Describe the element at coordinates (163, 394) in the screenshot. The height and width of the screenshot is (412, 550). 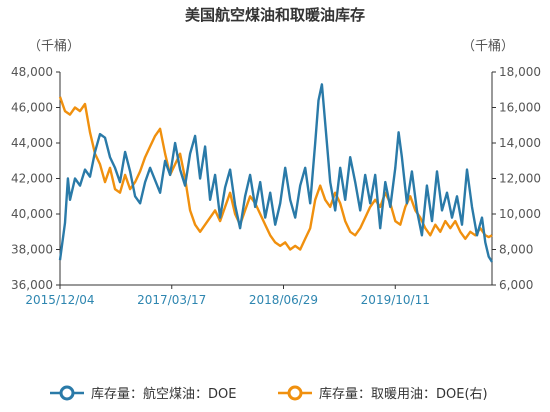
I see `jet-fuel-legend-label: 库存量：航空煤油：DOE` at that location.